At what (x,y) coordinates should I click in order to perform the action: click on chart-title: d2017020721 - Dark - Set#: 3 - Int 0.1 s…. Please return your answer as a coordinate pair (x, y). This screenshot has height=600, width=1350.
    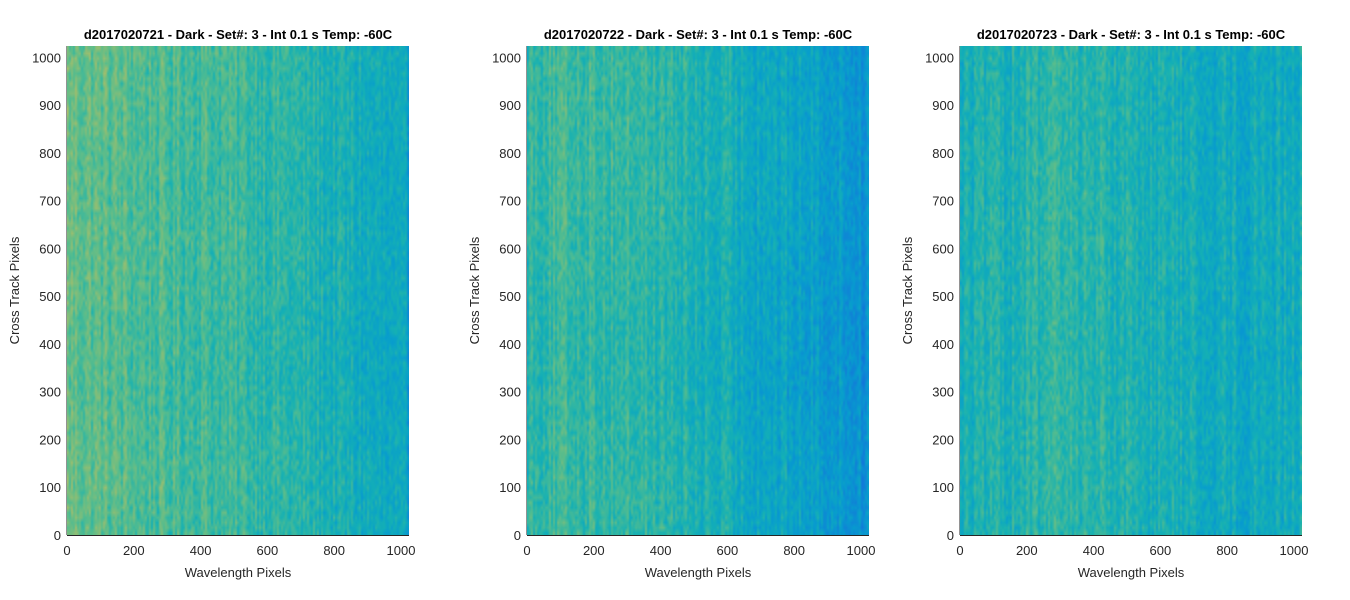
    Looking at the image, I should click on (238, 34).